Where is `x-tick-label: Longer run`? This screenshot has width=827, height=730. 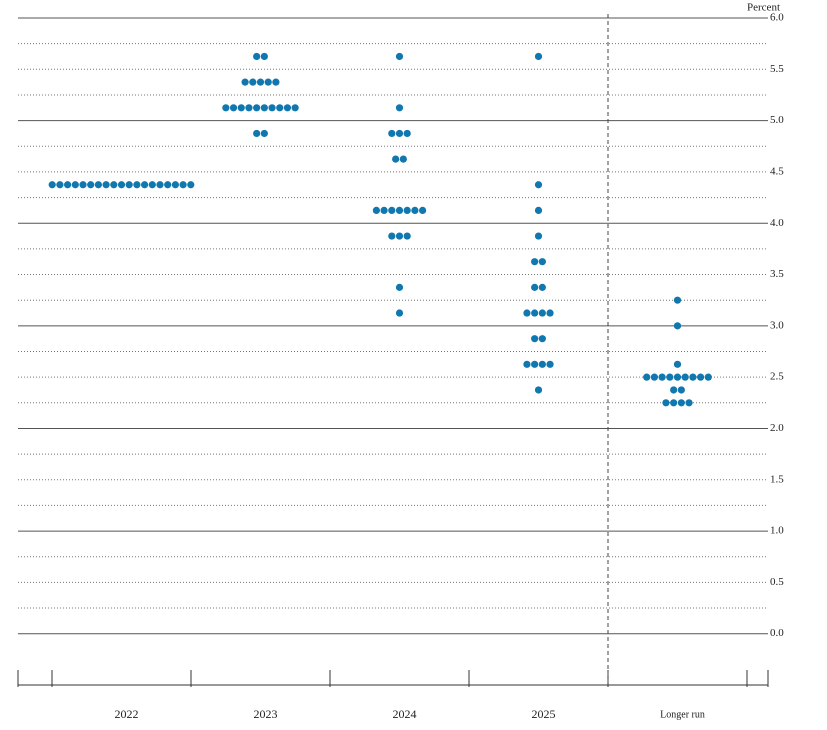 x-tick-label: Longer run is located at coordinates (682, 714).